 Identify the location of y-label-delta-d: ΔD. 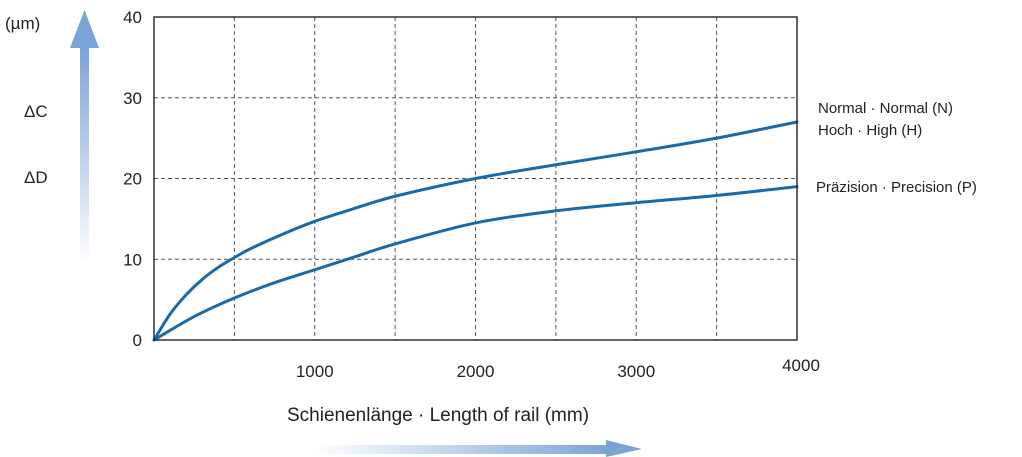
(36, 177).